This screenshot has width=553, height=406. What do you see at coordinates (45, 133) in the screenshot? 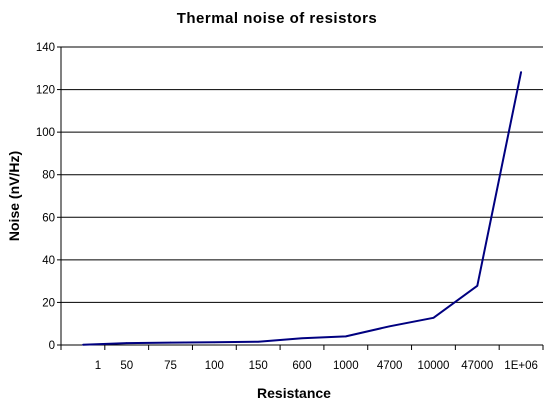
I see `y-tick-label: 100` at bounding box center [45, 133].